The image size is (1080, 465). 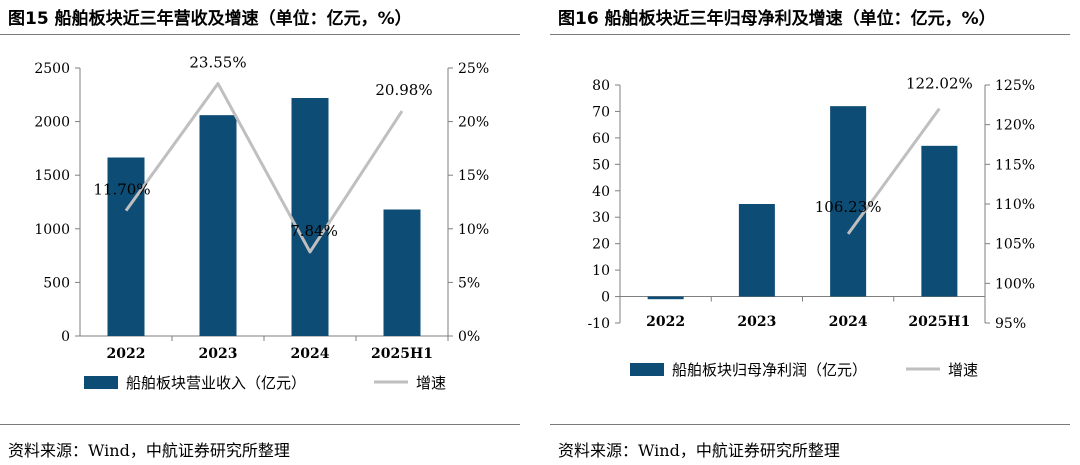 I want to click on right-tick-label: 110%, so click(x=1015, y=205).